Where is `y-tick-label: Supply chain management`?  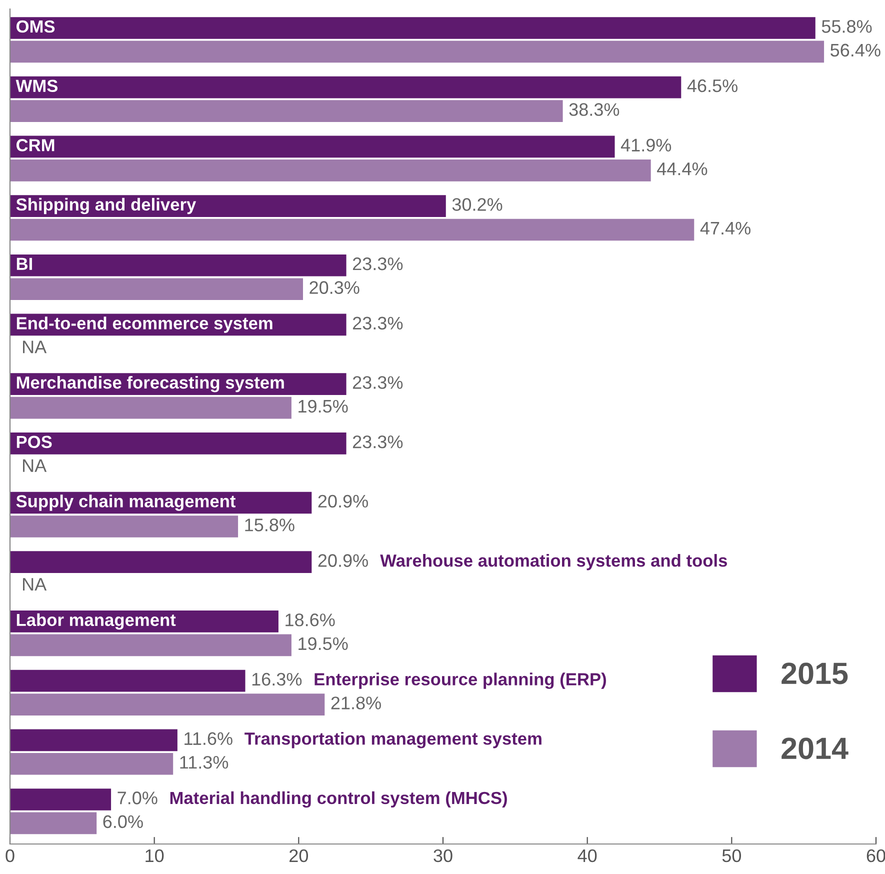 y-tick-label: Supply chain management is located at coordinates (126, 502).